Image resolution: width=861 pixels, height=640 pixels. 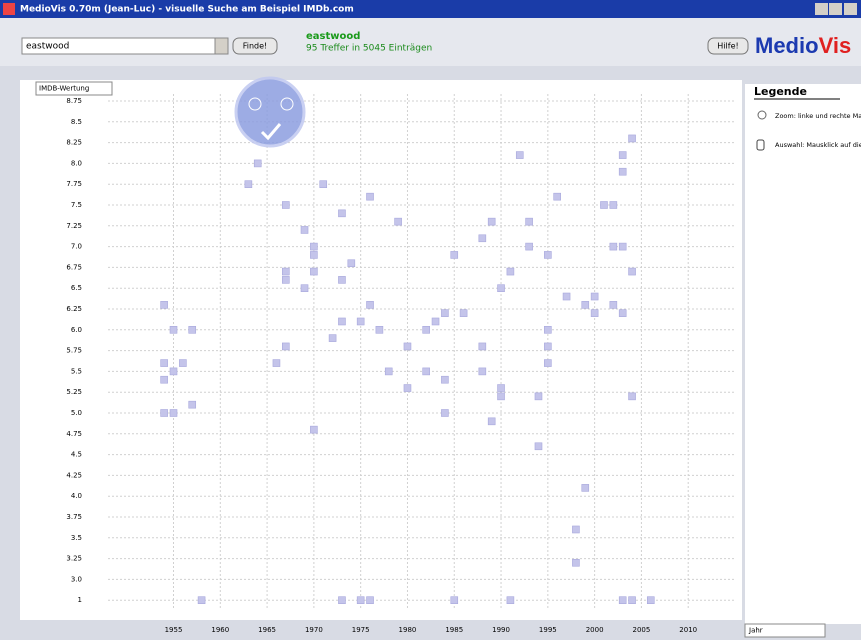 What do you see at coordinates (333, 36) in the screenshot?
I see `query-text: eastwood` at bounding box center [333, 36].